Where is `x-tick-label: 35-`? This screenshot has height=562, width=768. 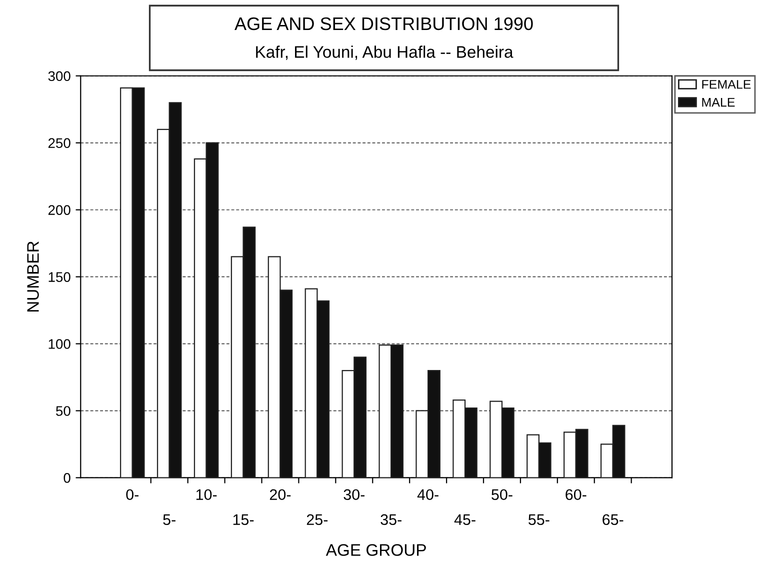
x-tick-label: 35- is located at coordinates (391, 520).